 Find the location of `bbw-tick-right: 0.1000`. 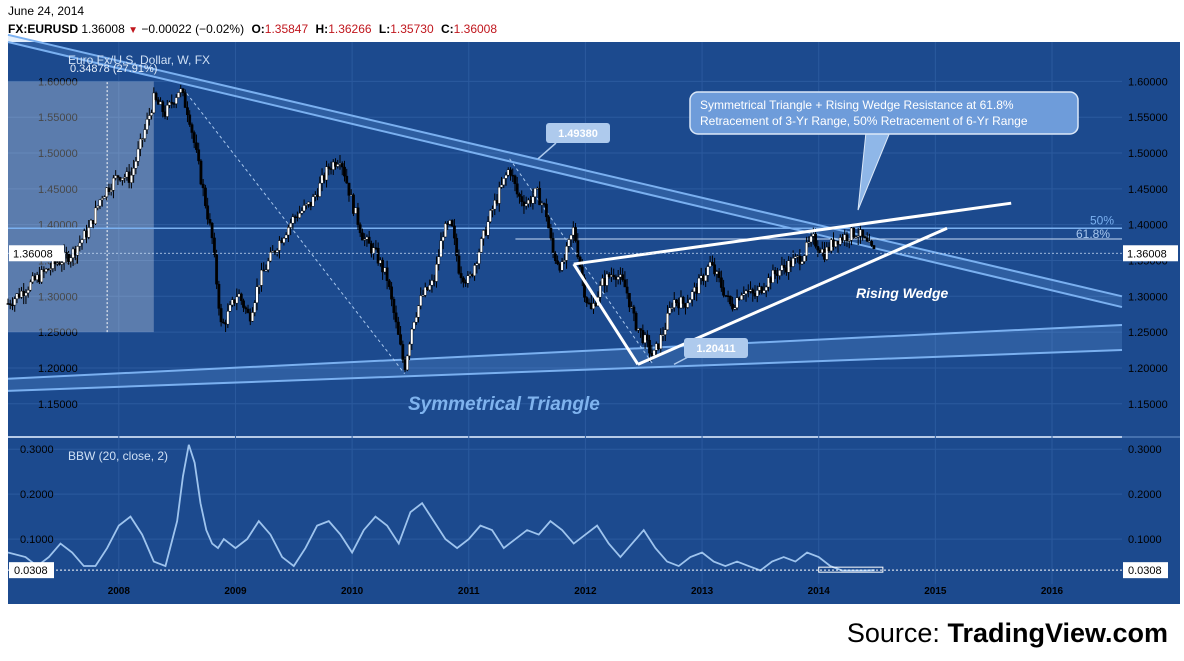

bbw-tick-right: 0.1000 is located at coordinates (1145, 540).